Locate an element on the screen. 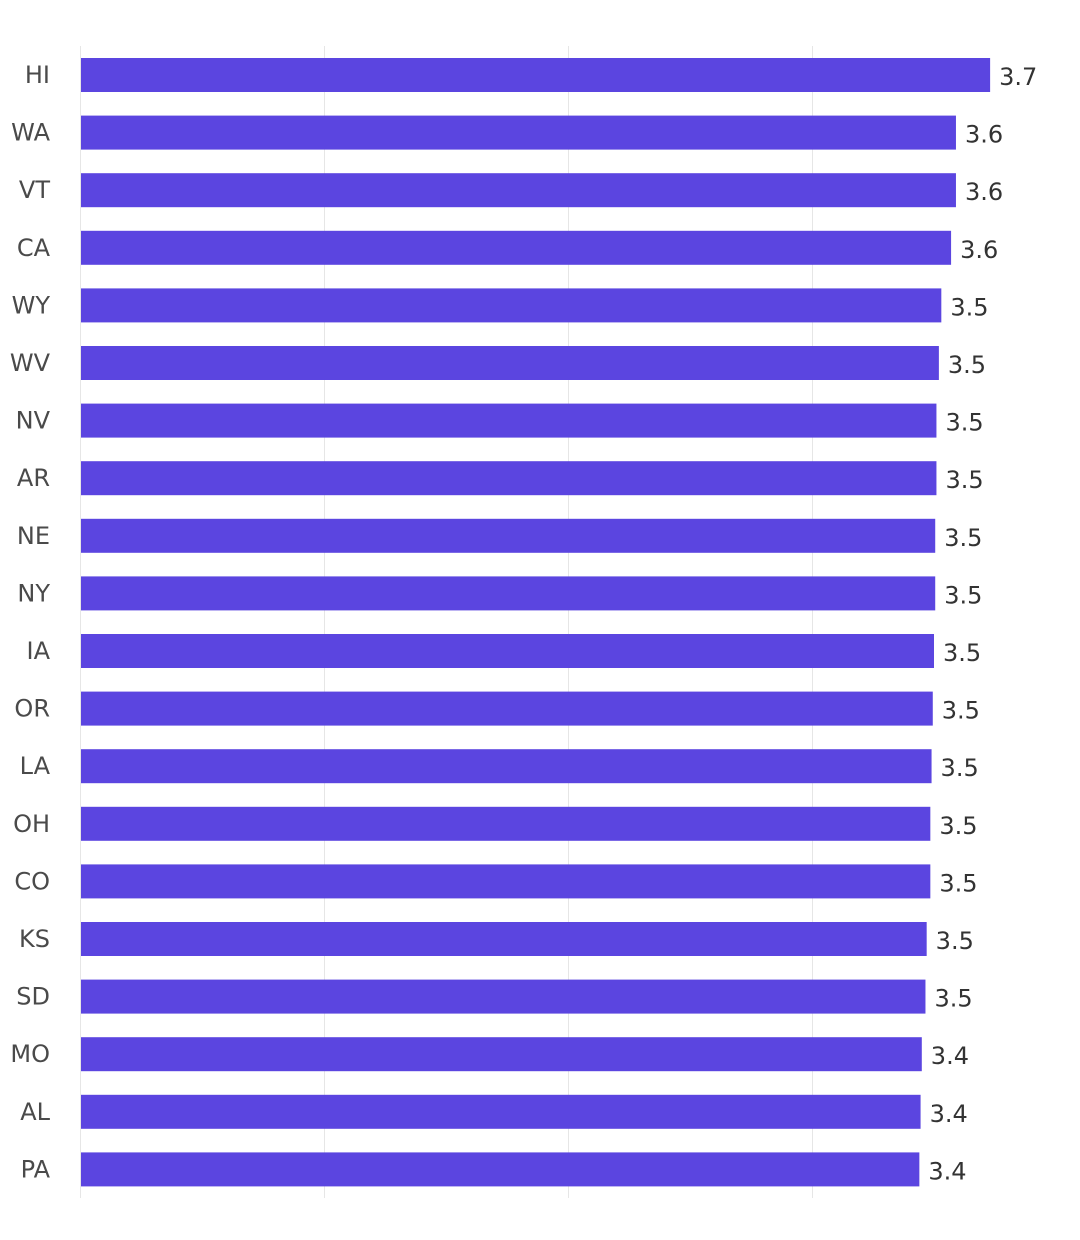  category-label-wa: WA is located at coordinates (30, 133).